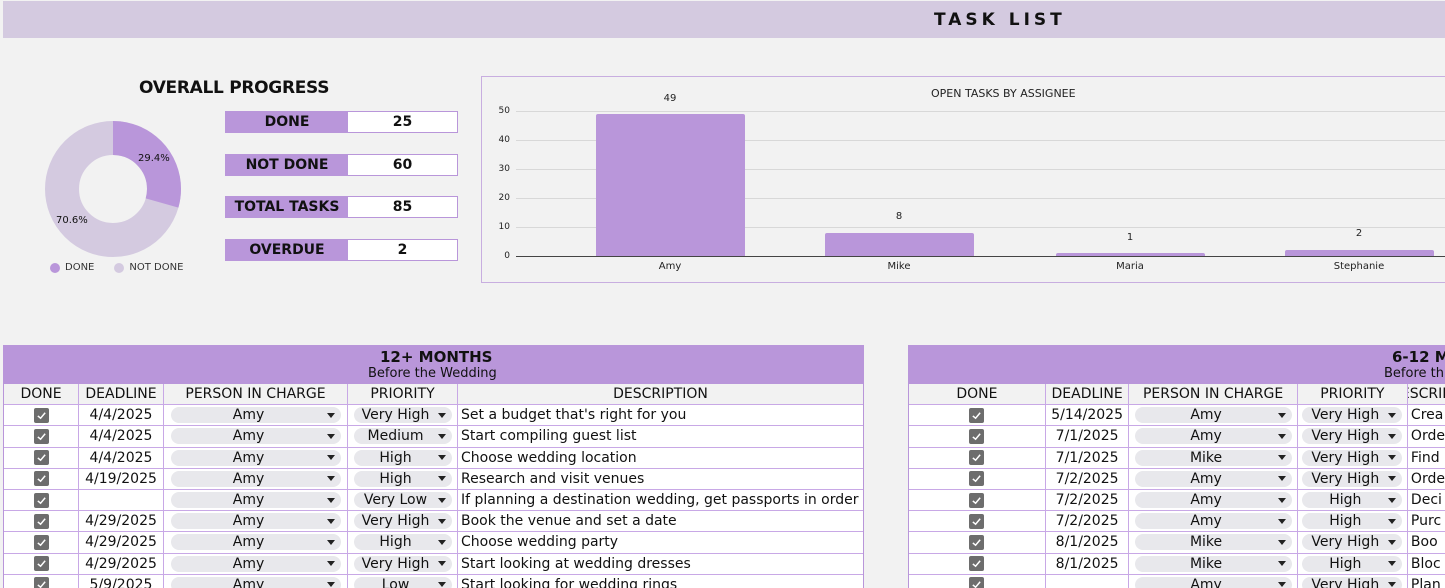 The width and height of the screenshot is (1445, 588). Describe the element at coordinates (1425, 582) in the screenshot. I see `description-cell: Plan` at that location.